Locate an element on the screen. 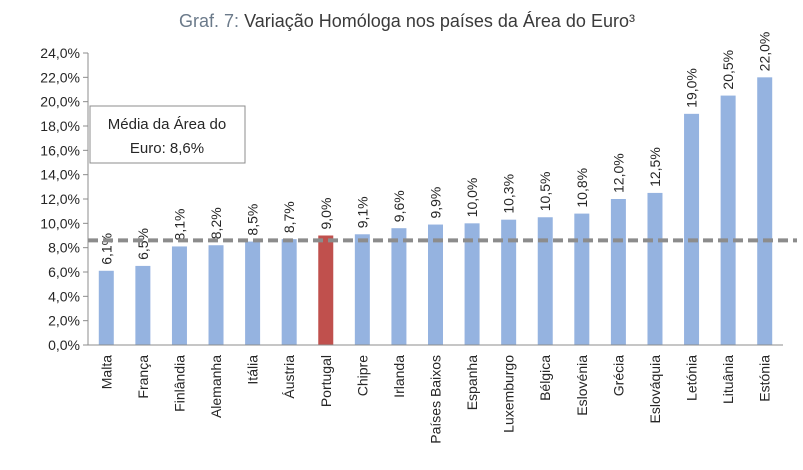  data-label: 9,9% is located at coordinates (436, 203).